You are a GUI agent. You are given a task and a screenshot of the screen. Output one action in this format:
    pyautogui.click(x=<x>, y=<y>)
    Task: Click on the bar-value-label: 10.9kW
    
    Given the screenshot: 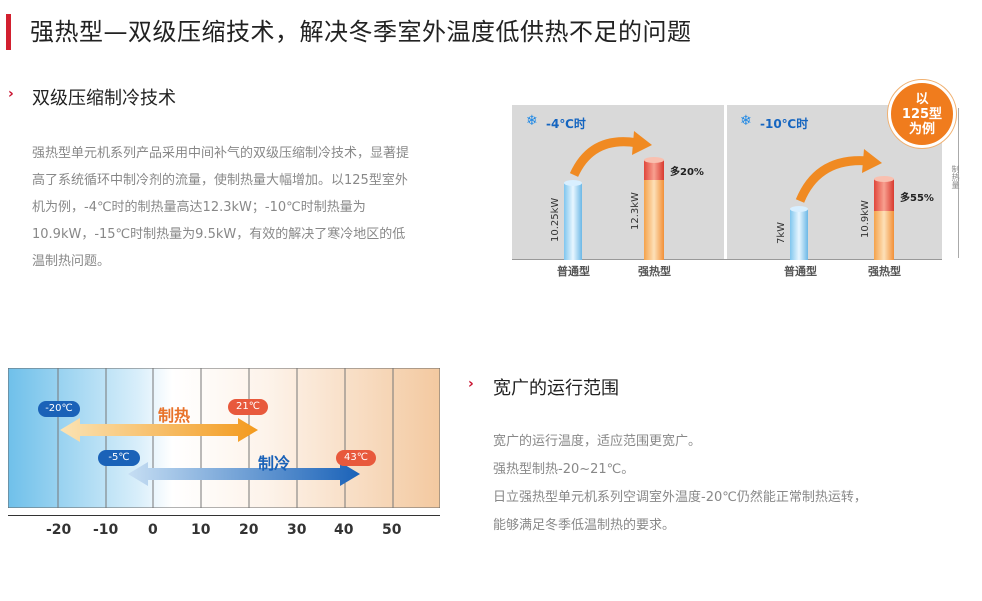 What is the action you would take?
    pyautogui.click(x=865, y=219)
    